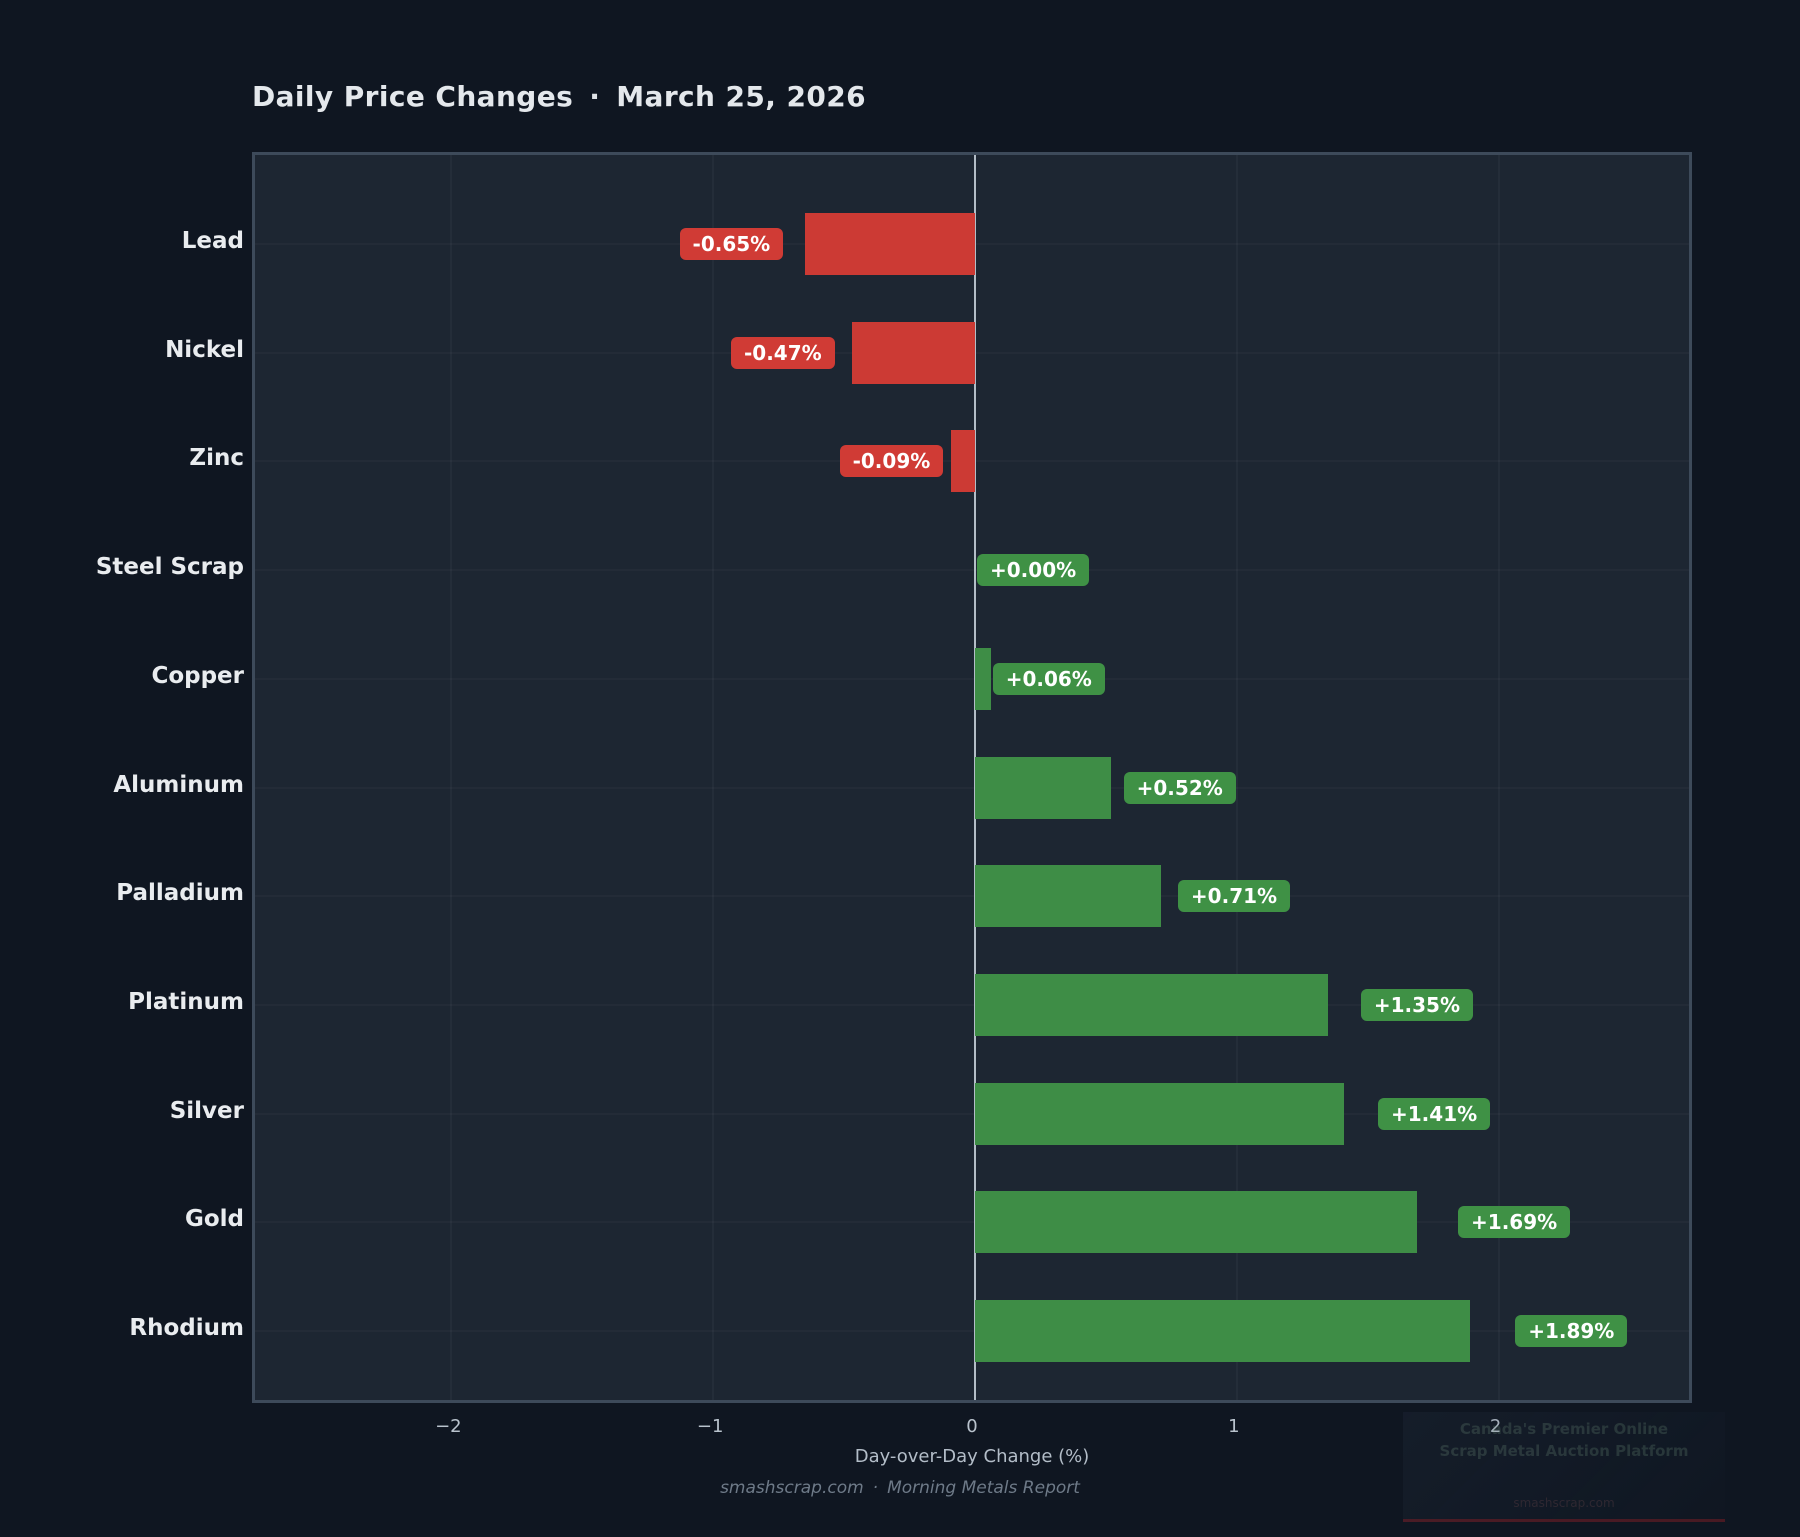 This screenshot has width=1800, height=1537. What do you see at coordinates (1434, 1113) in the screenshot?
I see `value-badge-silver: +1.41%` at bounding box center [1434, 1113].